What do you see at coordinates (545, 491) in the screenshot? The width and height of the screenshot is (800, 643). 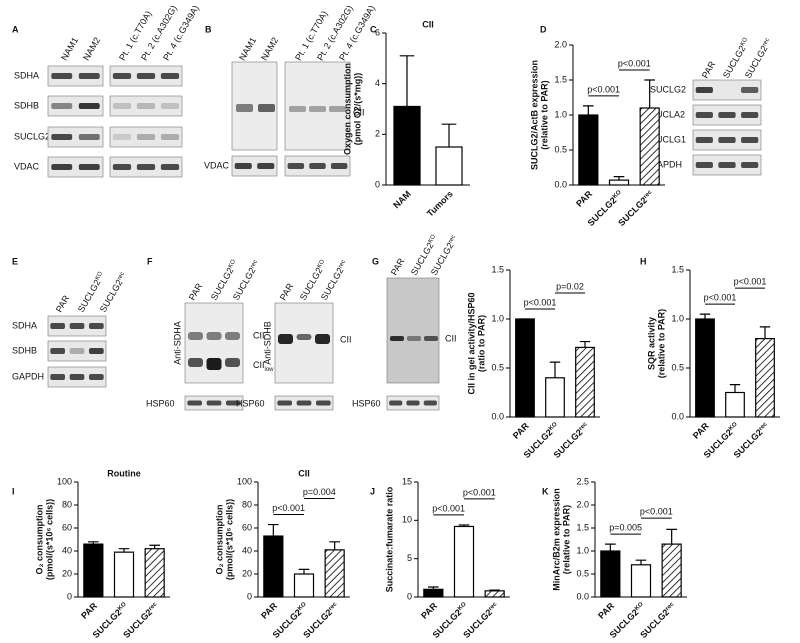 I see `panel-letter: K` at bounding box center [545, 491].